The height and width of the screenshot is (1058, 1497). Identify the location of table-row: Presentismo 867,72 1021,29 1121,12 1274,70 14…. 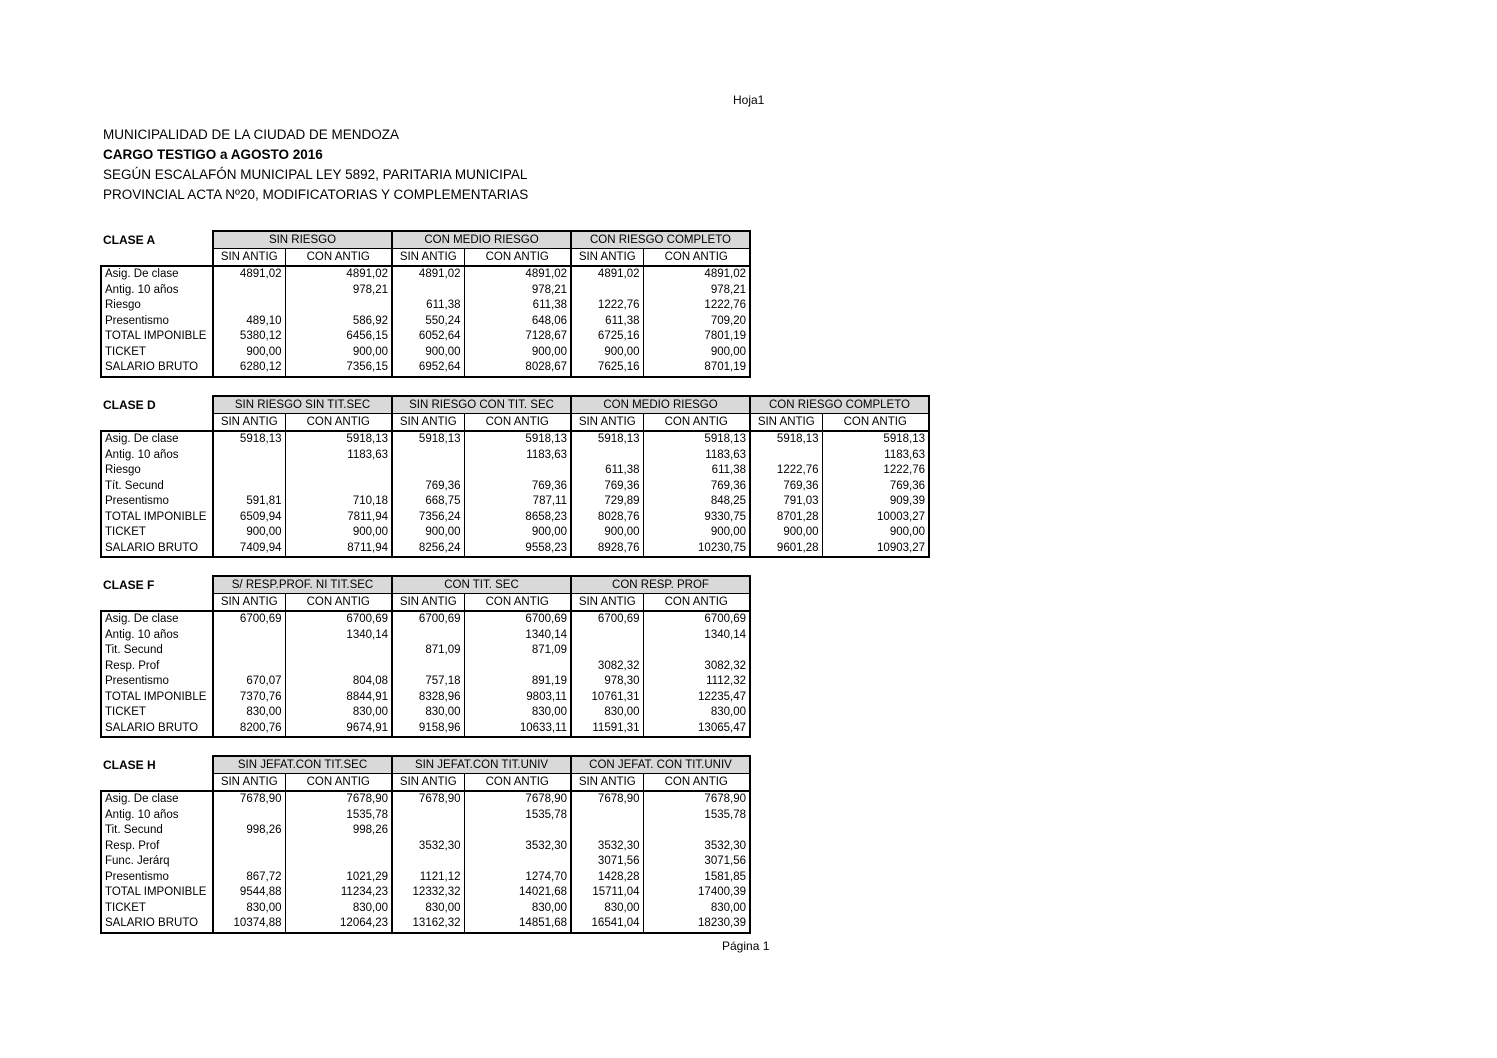
(425, 877).